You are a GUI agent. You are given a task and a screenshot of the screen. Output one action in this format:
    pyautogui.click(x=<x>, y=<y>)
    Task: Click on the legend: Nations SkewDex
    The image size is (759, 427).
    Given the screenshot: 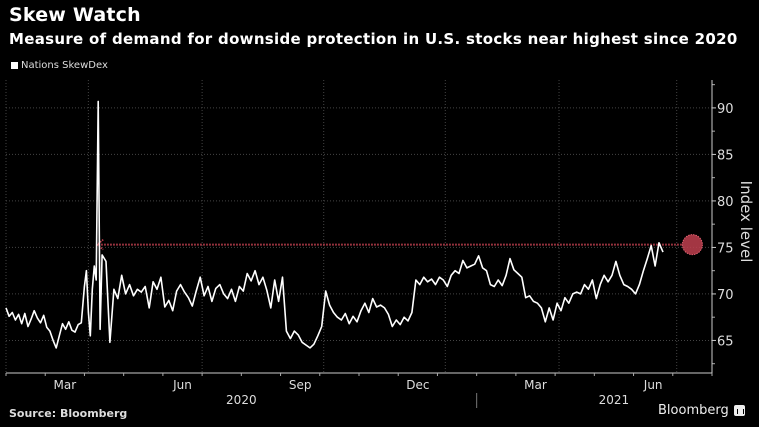 What is the action you would take?
    pyautogui.click(x=59, y=65)
    